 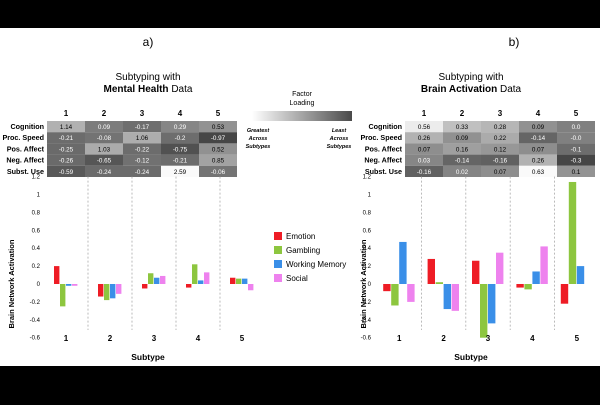 What do you see at coordinates (110, 338) in the screenshot?
I see `undefined-xtick-2: 2` at bounding box center [110, 338].